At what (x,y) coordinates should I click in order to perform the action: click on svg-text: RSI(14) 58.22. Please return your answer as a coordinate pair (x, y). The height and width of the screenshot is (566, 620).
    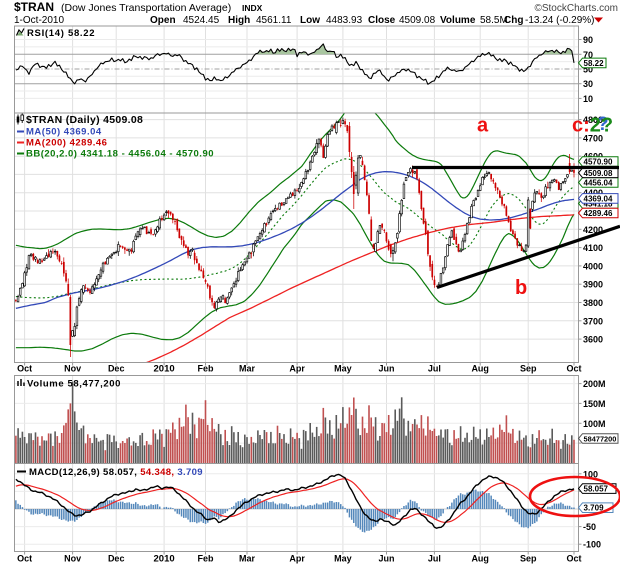
    Looking at the image, I should click on (61, 33).